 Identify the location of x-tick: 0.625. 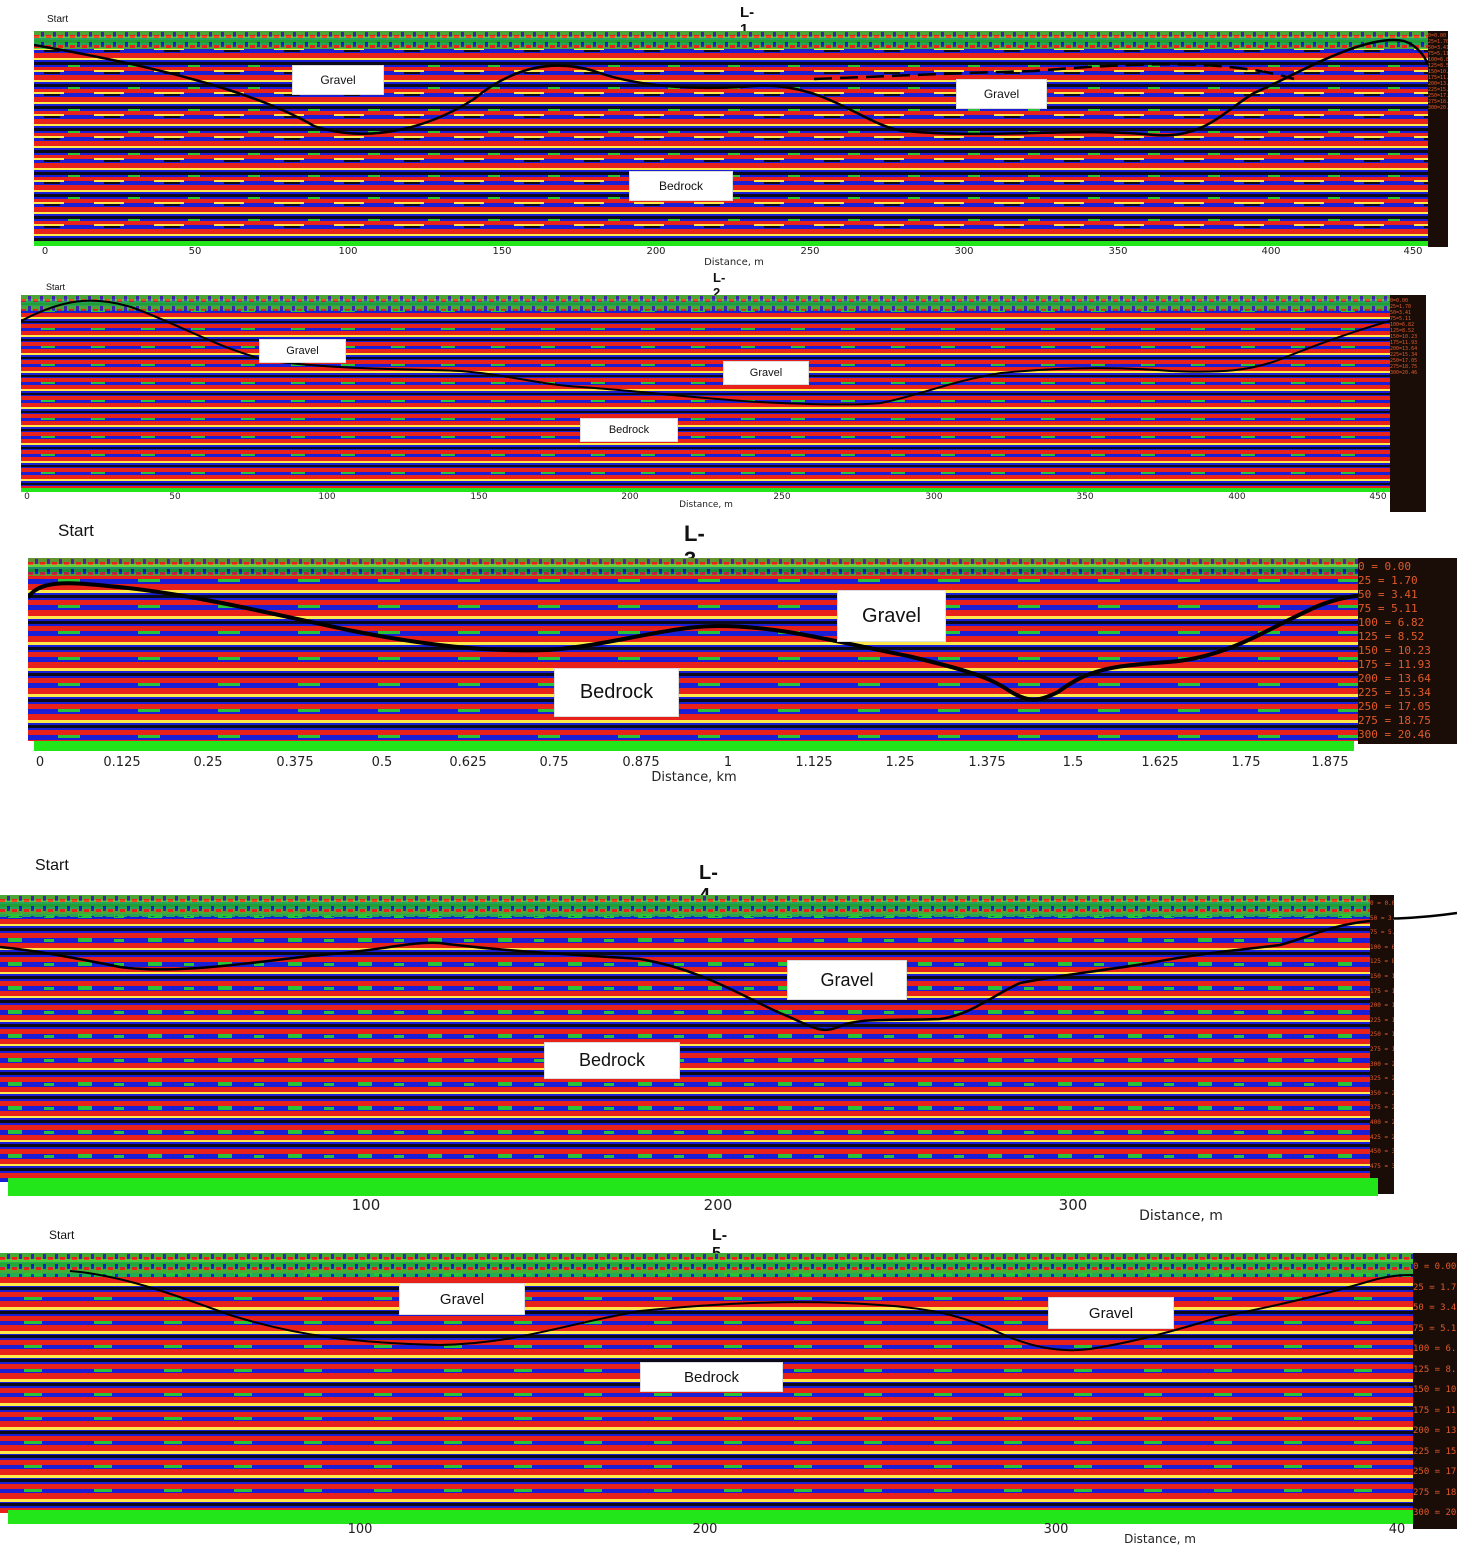
(468, 762).